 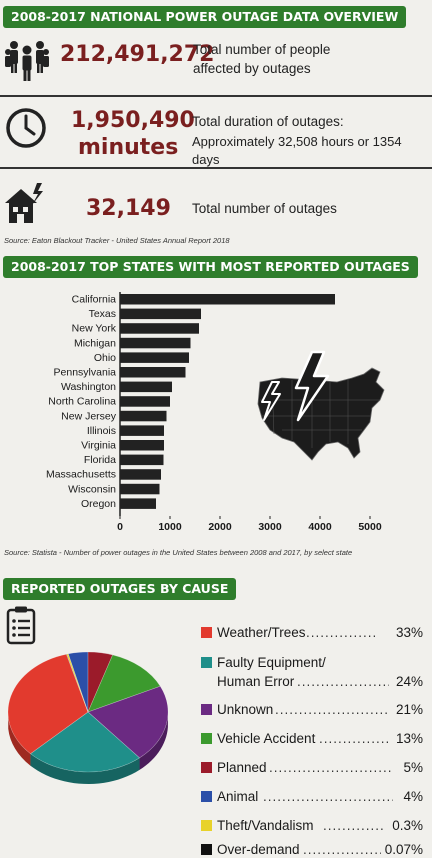 I want to click on legend-label: Theft/Vandalism, so click(x=265, y=825).